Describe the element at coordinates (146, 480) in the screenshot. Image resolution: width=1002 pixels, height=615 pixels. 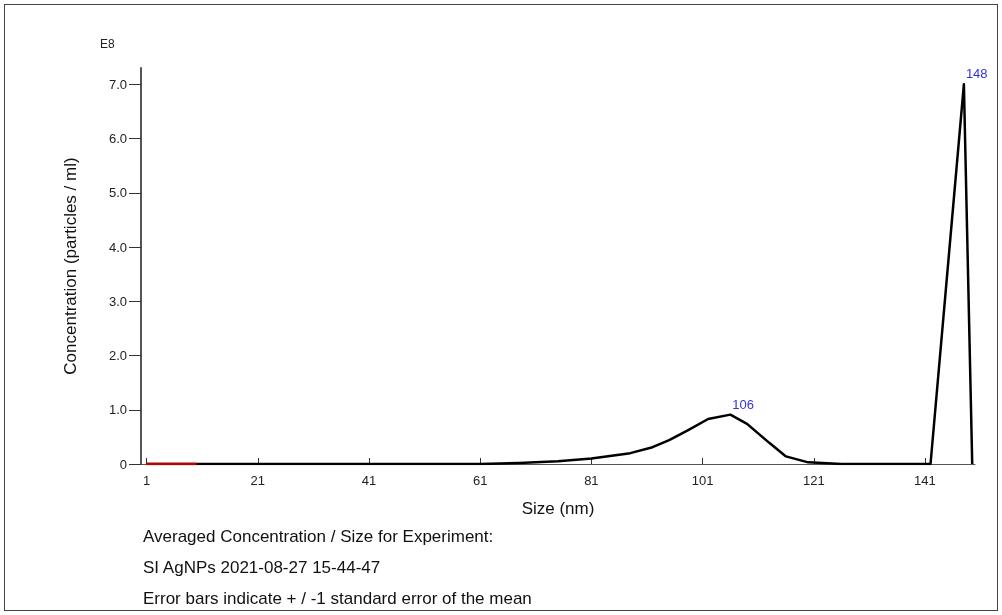
I see `x-tick-label: 1` at that location.